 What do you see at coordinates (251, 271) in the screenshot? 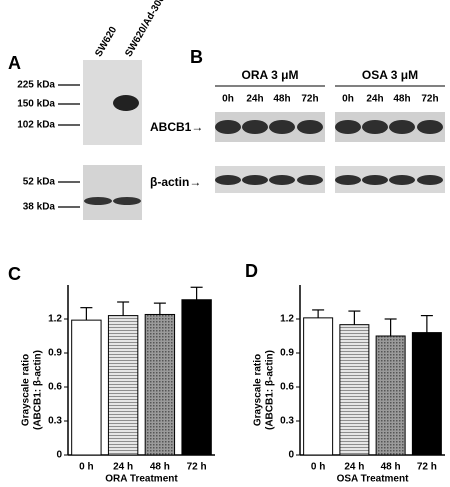
I see `panel-label: D` at bounding box center [251, 271].